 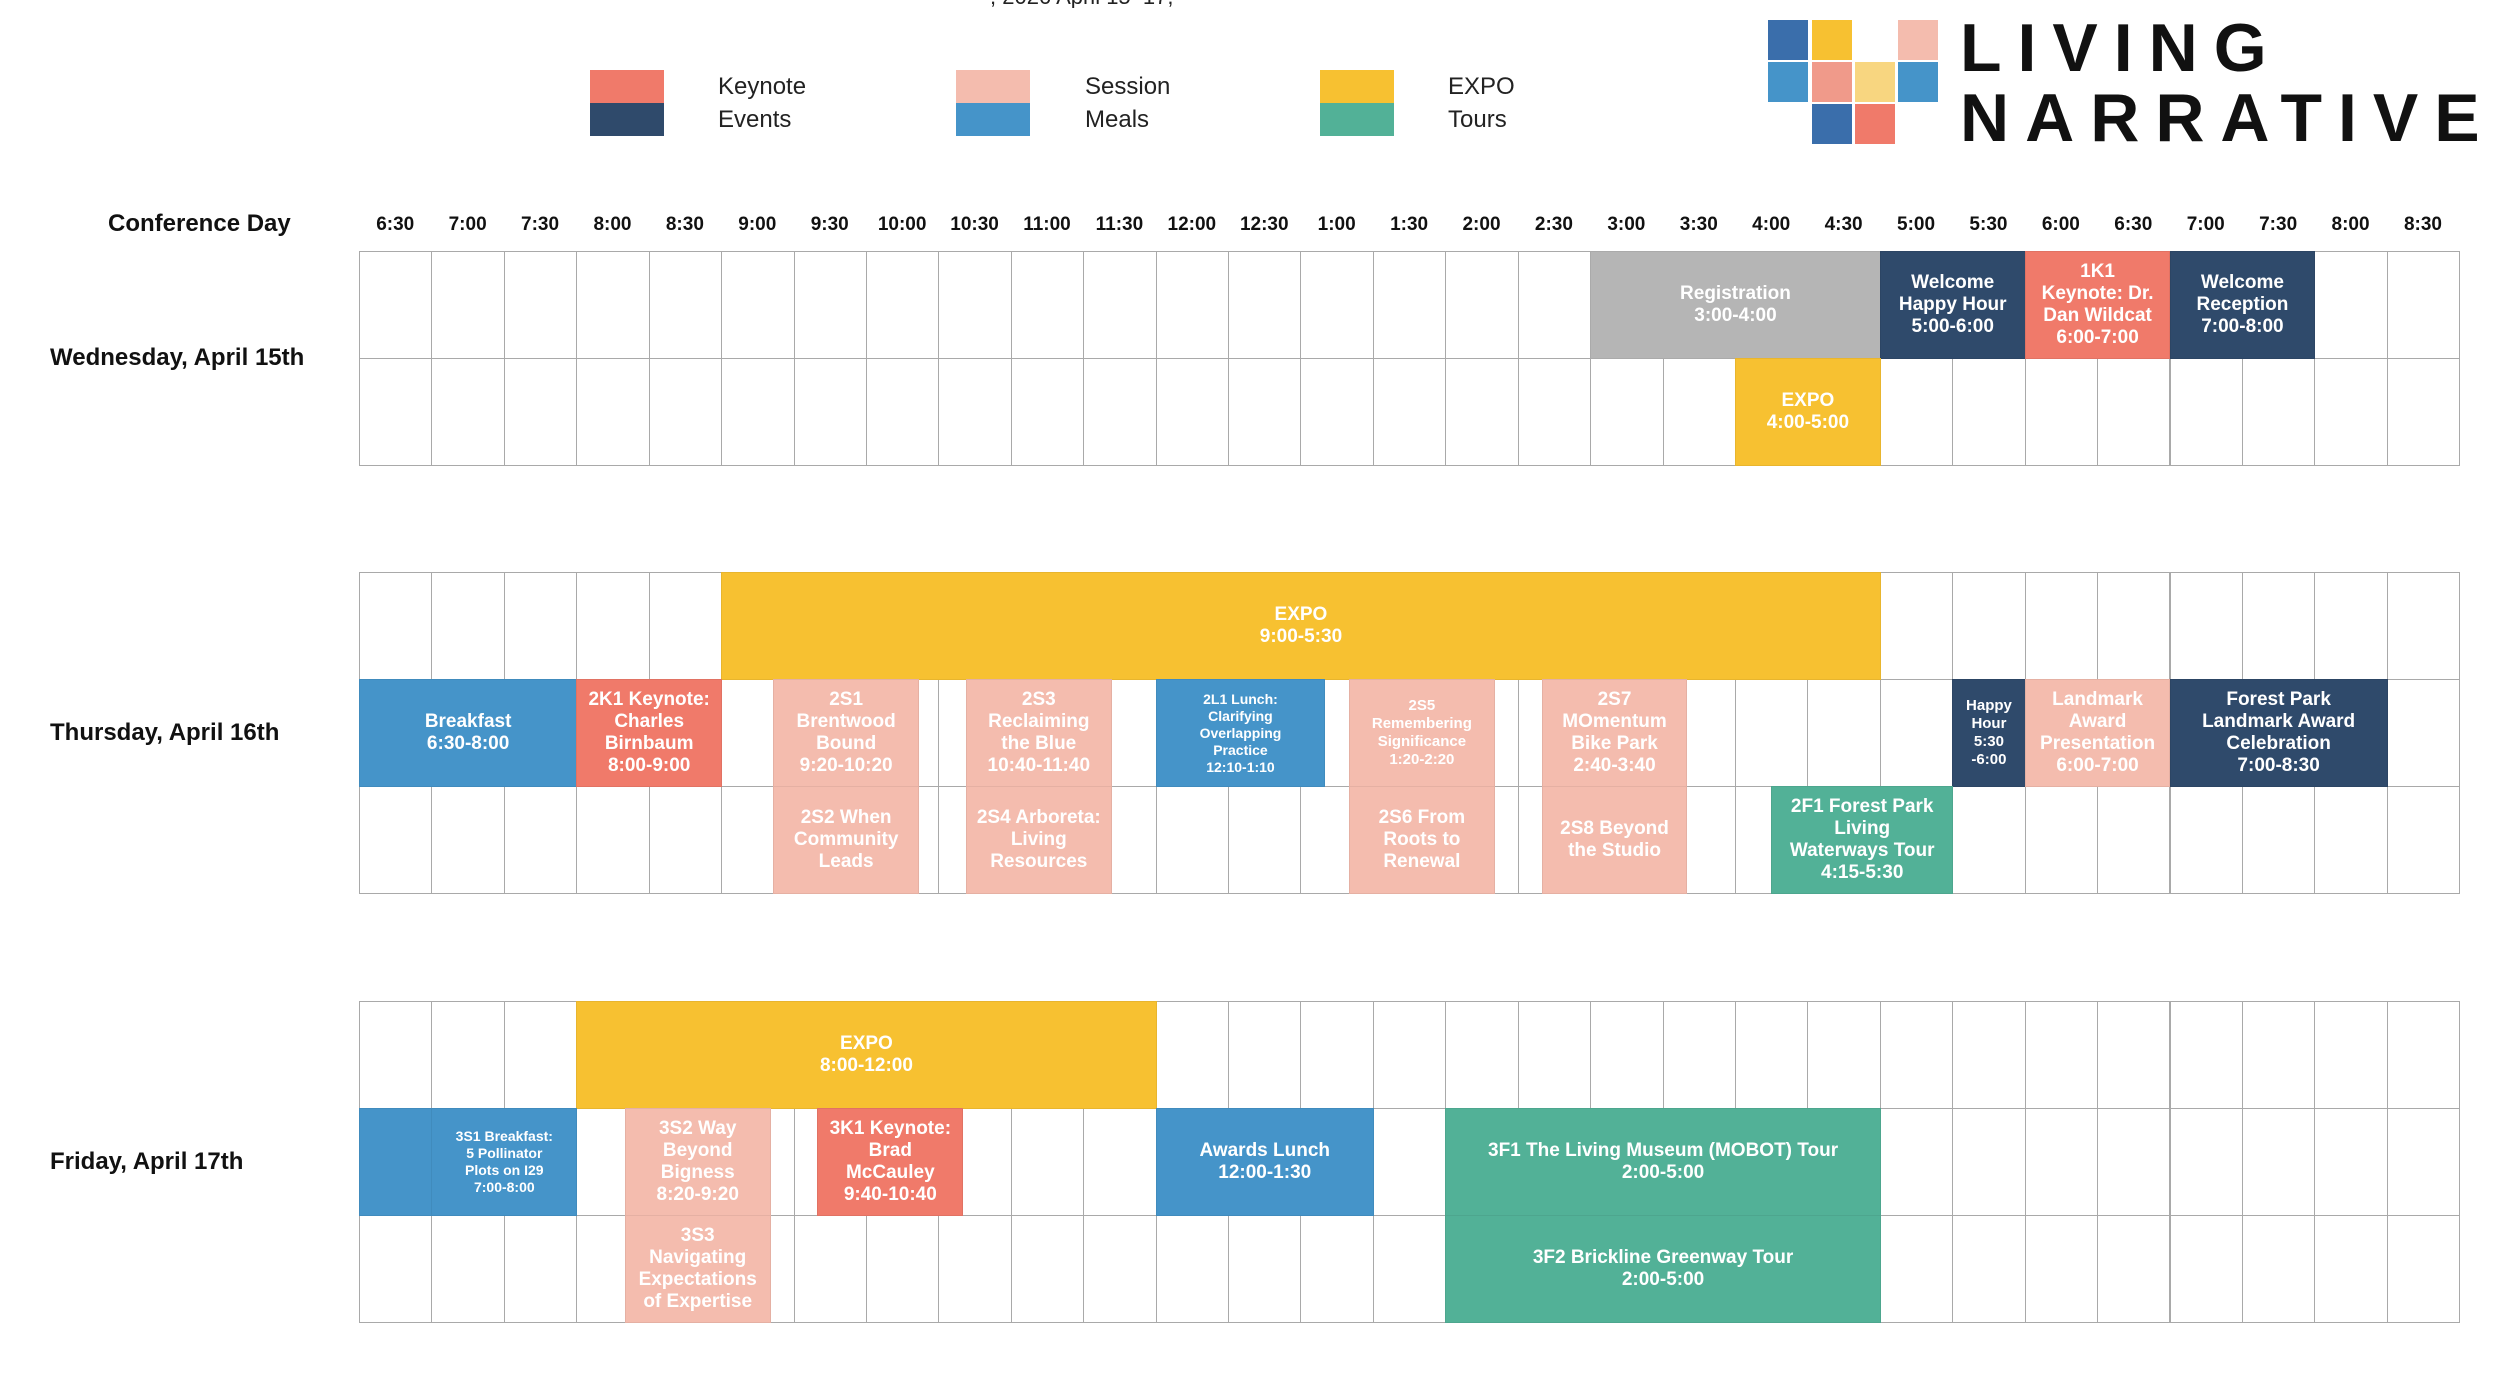 I want to click on legend-swatch-keynote, so click(x=627, y=86).